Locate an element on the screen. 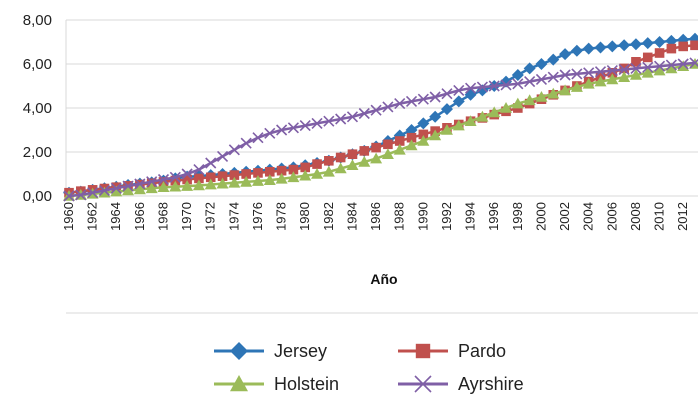  x-tick-label: 1976 is located at coordinates (257, 216).